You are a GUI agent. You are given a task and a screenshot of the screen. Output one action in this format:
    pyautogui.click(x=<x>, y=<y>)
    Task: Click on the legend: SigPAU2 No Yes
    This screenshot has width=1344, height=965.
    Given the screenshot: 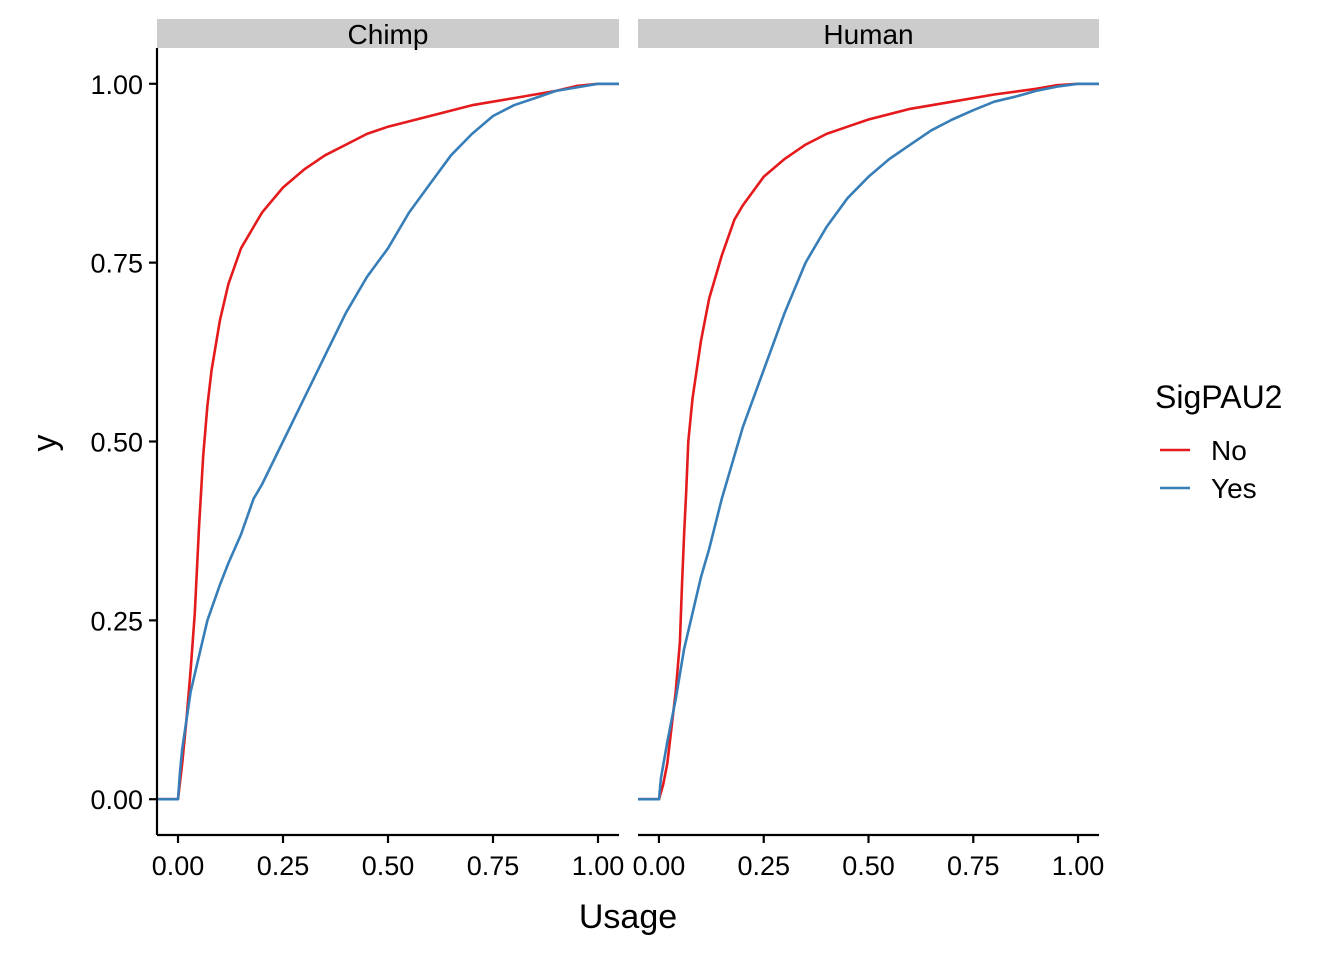 What is the action you would take?
    pyautogui.click(x=1218, y=441)
    